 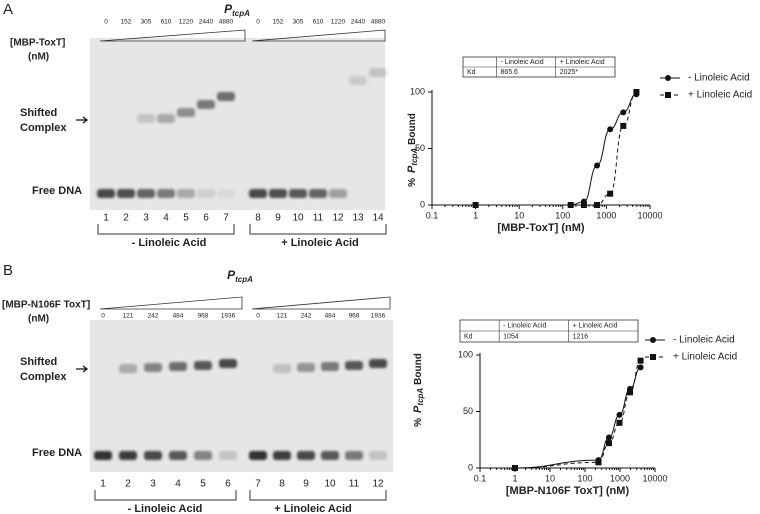 What do you see at coordinates (420, 148) in the screenshot?
I see `y-tick-label: 50` at bounding box center [420, 148].